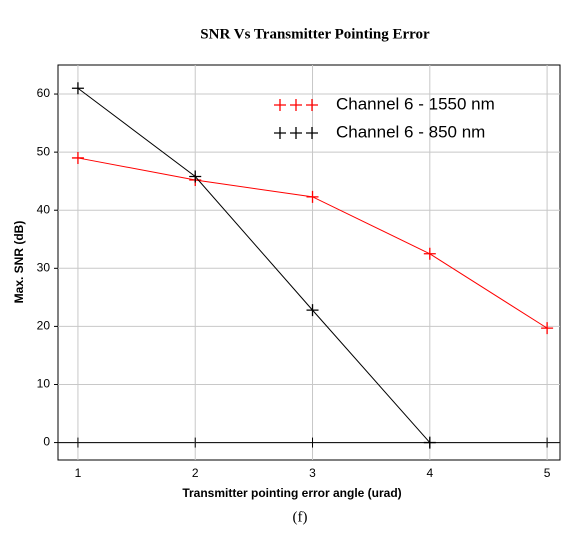 The width and height of the screenshot is (570, 534). What do you see at coordinates (44, 384) in the screenshot?
I see `y-tick-label: 10` at bounding box center [44, 384].